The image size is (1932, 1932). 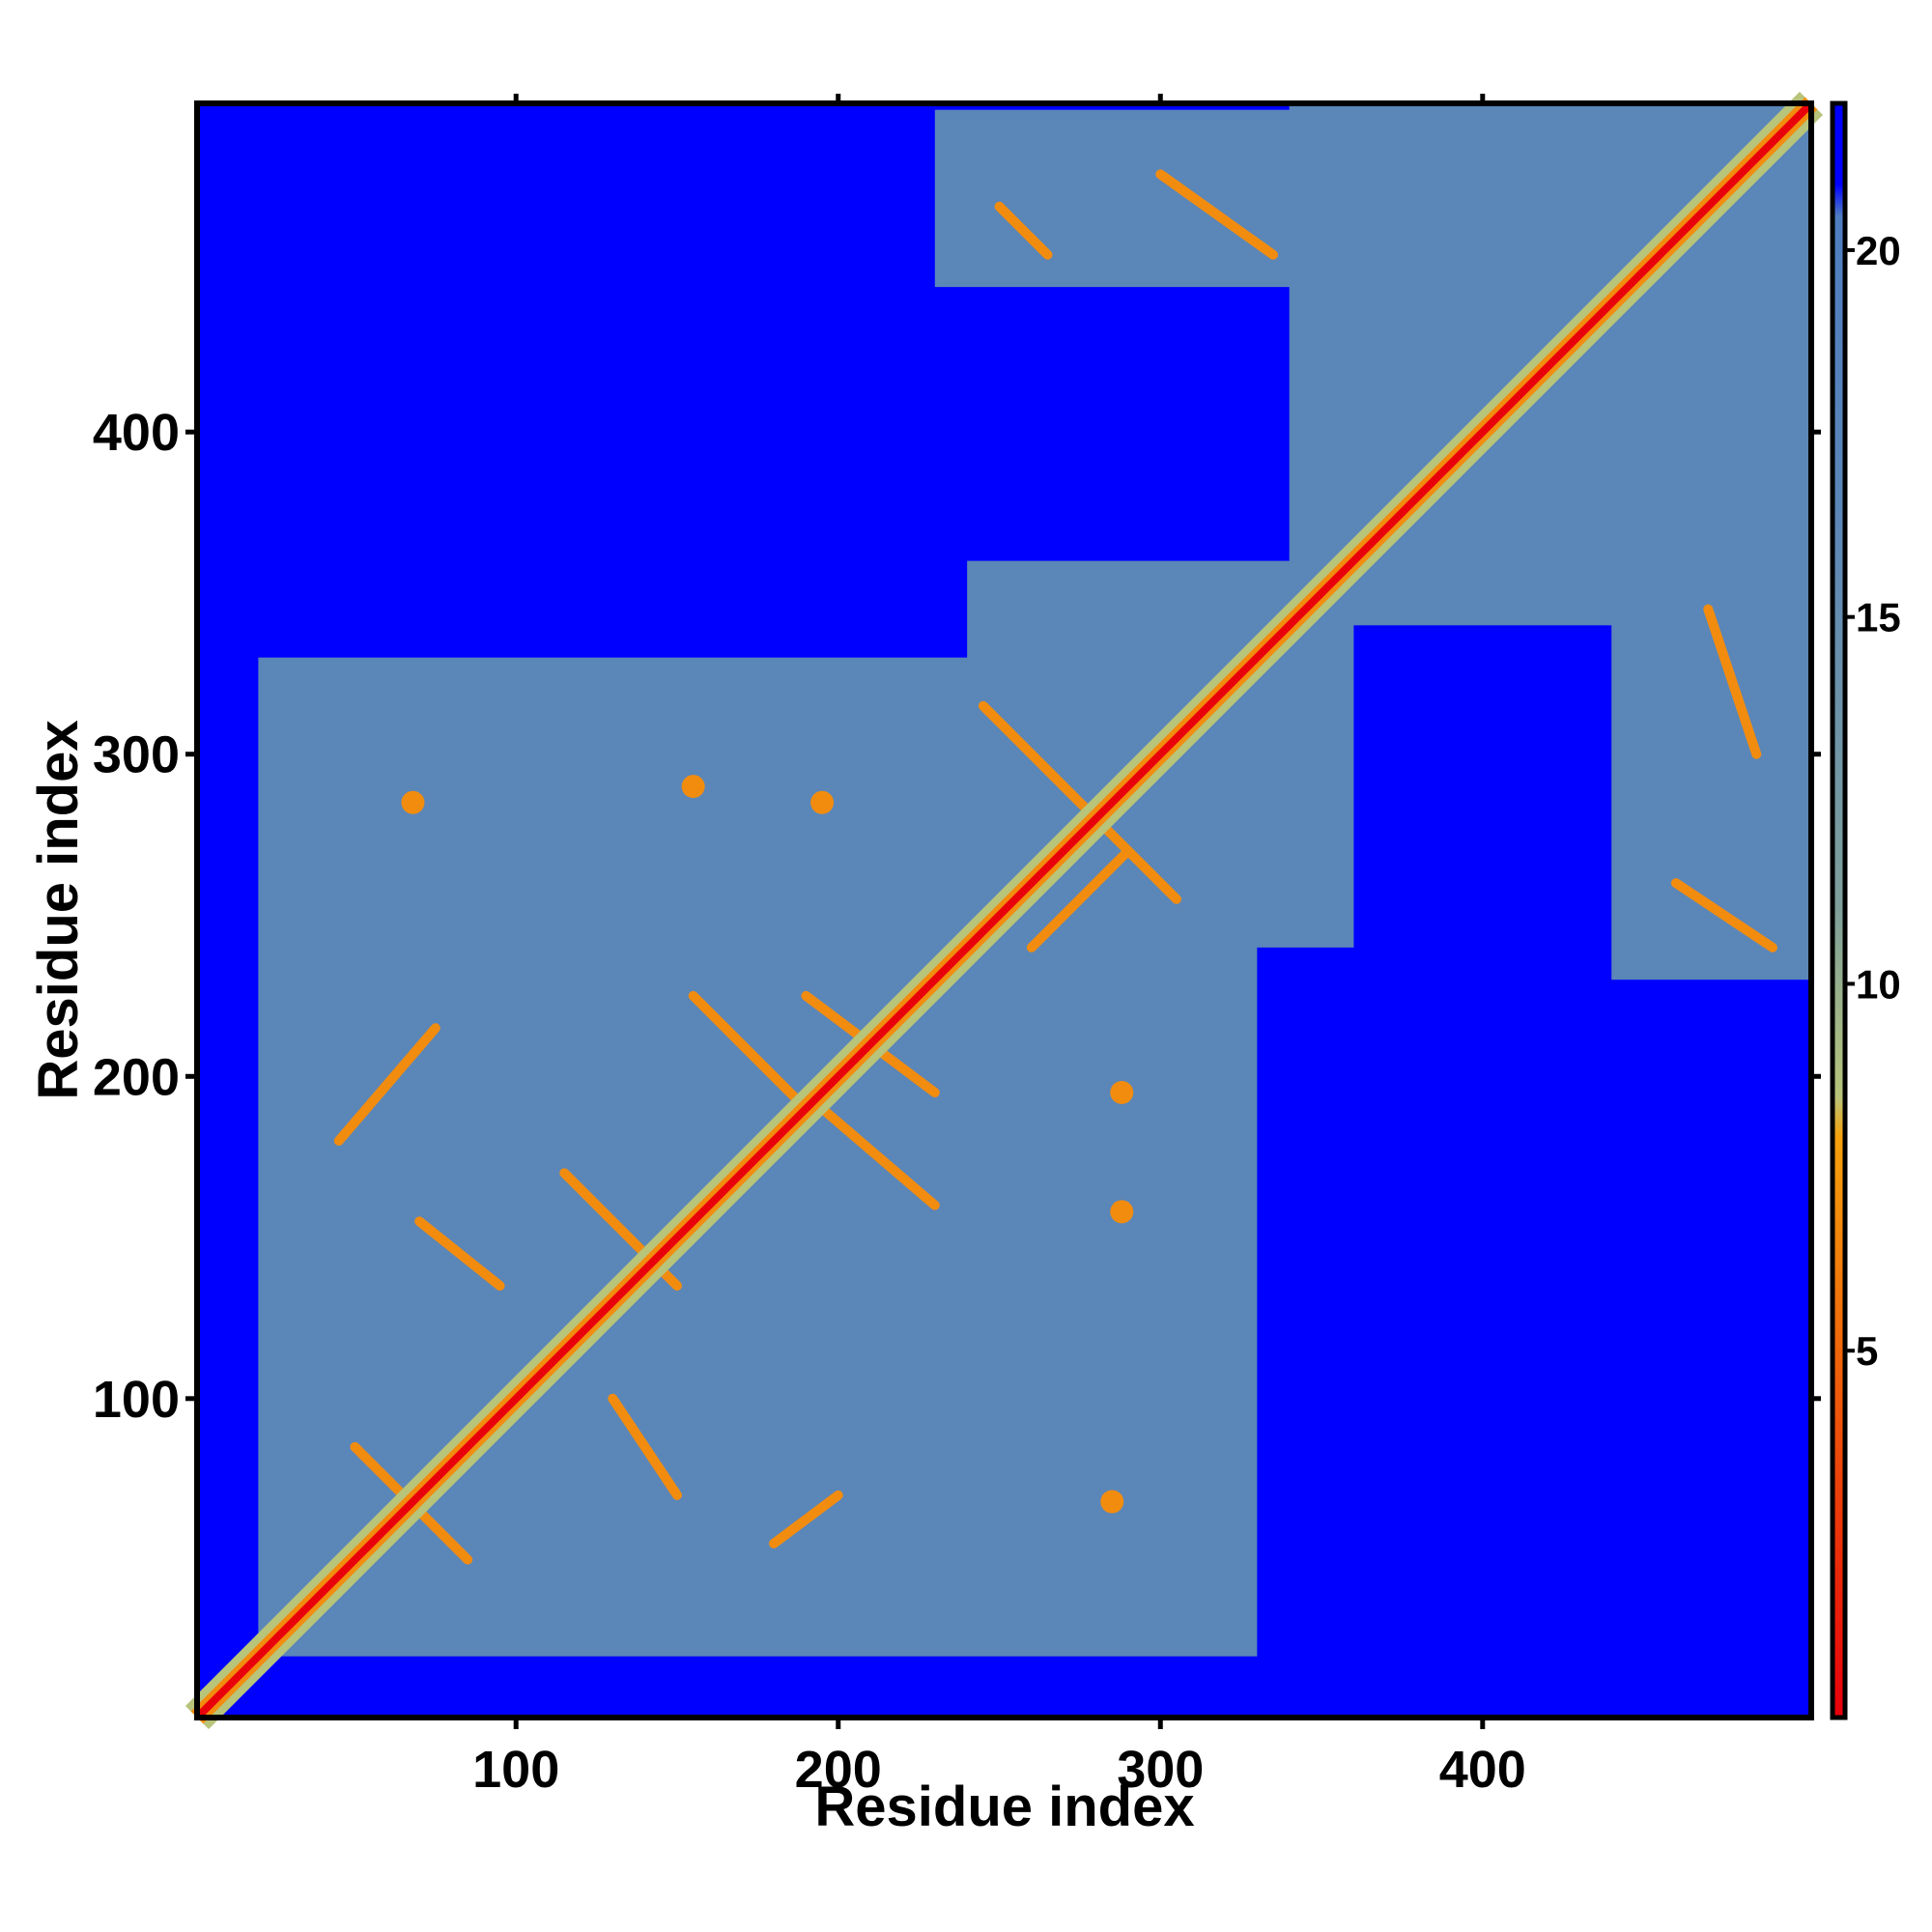 What do you see at coordinates (515, 1770) in the screenshot?
I see `x-tick-label: 100` at bounding box center [515, 1770].